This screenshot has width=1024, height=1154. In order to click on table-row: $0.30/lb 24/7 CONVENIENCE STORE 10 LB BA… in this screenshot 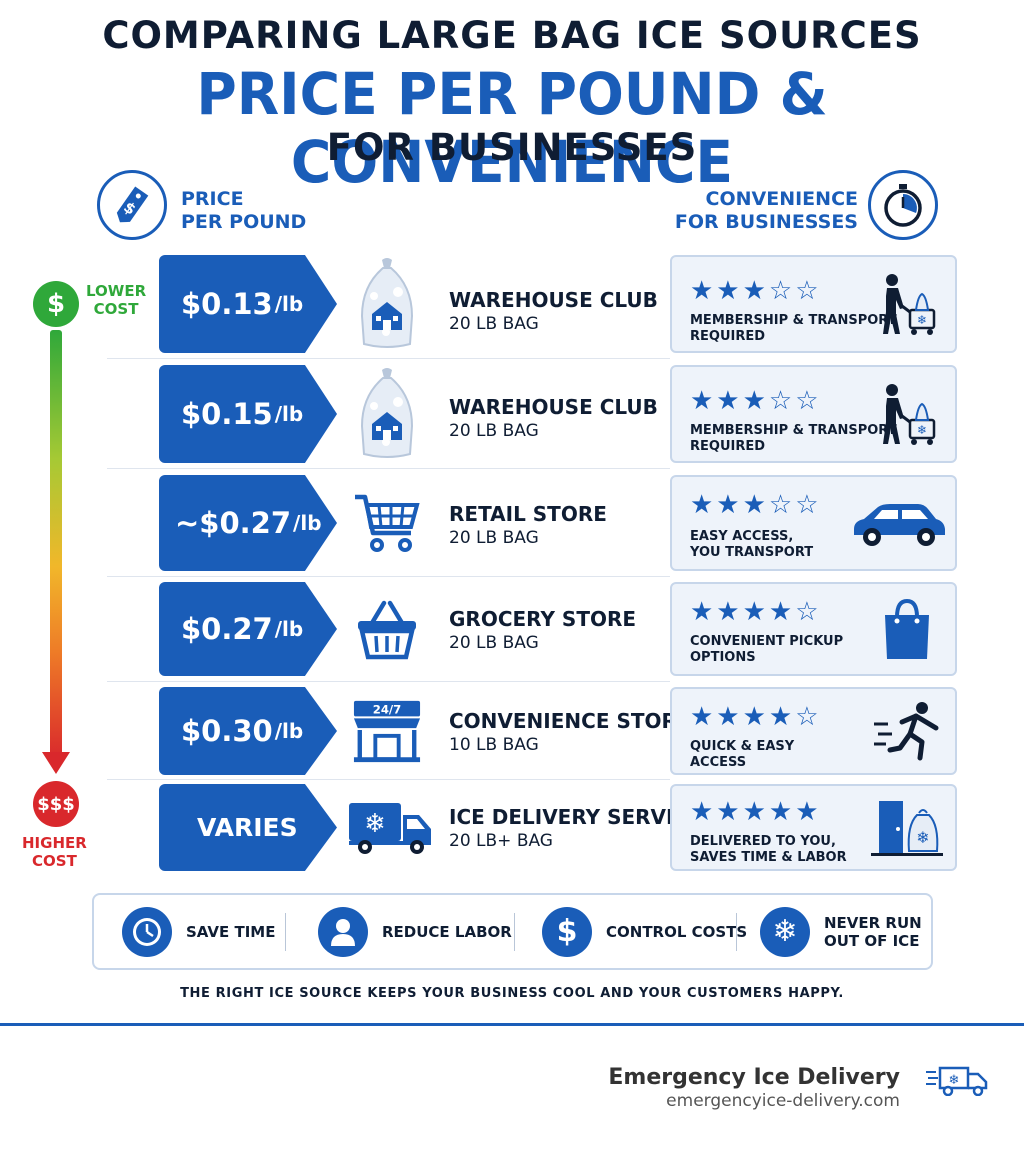, I will do `click(532, 731)`.